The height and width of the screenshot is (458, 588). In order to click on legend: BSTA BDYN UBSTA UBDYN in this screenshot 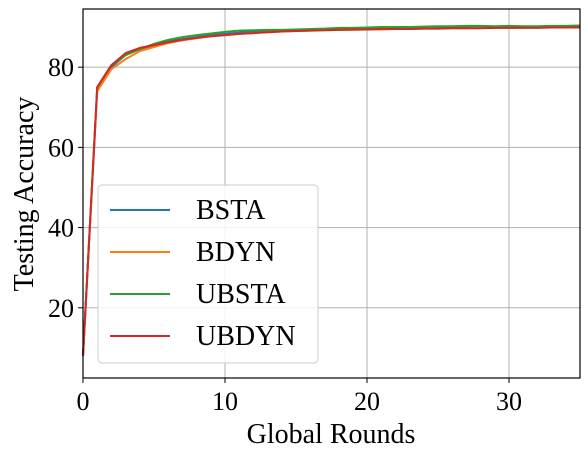, I will do `click(208, 274)`.